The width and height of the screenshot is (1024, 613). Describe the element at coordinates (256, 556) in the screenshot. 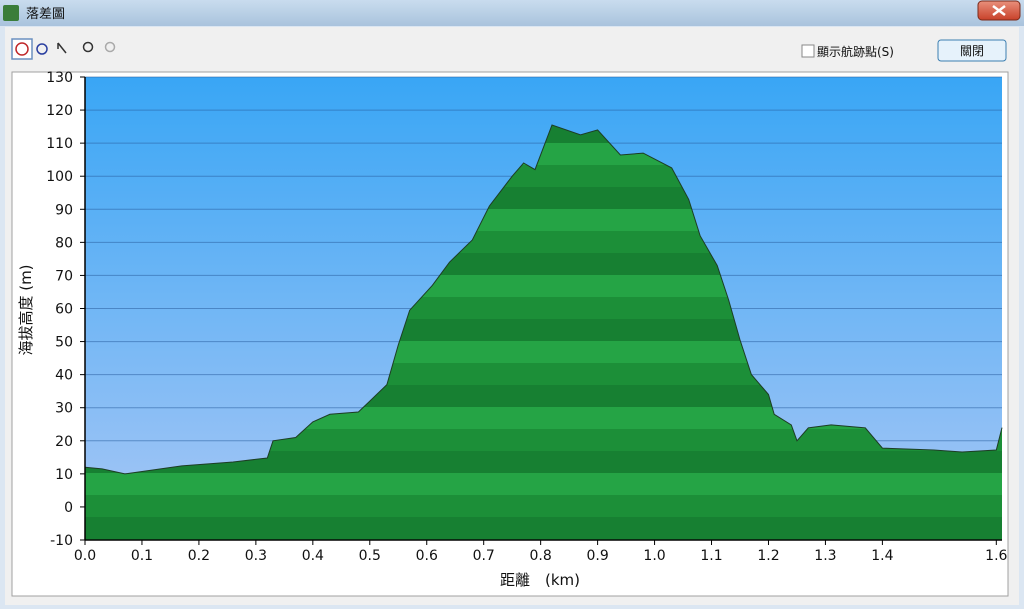

I see `x-tick-label: 0.3` at that location.